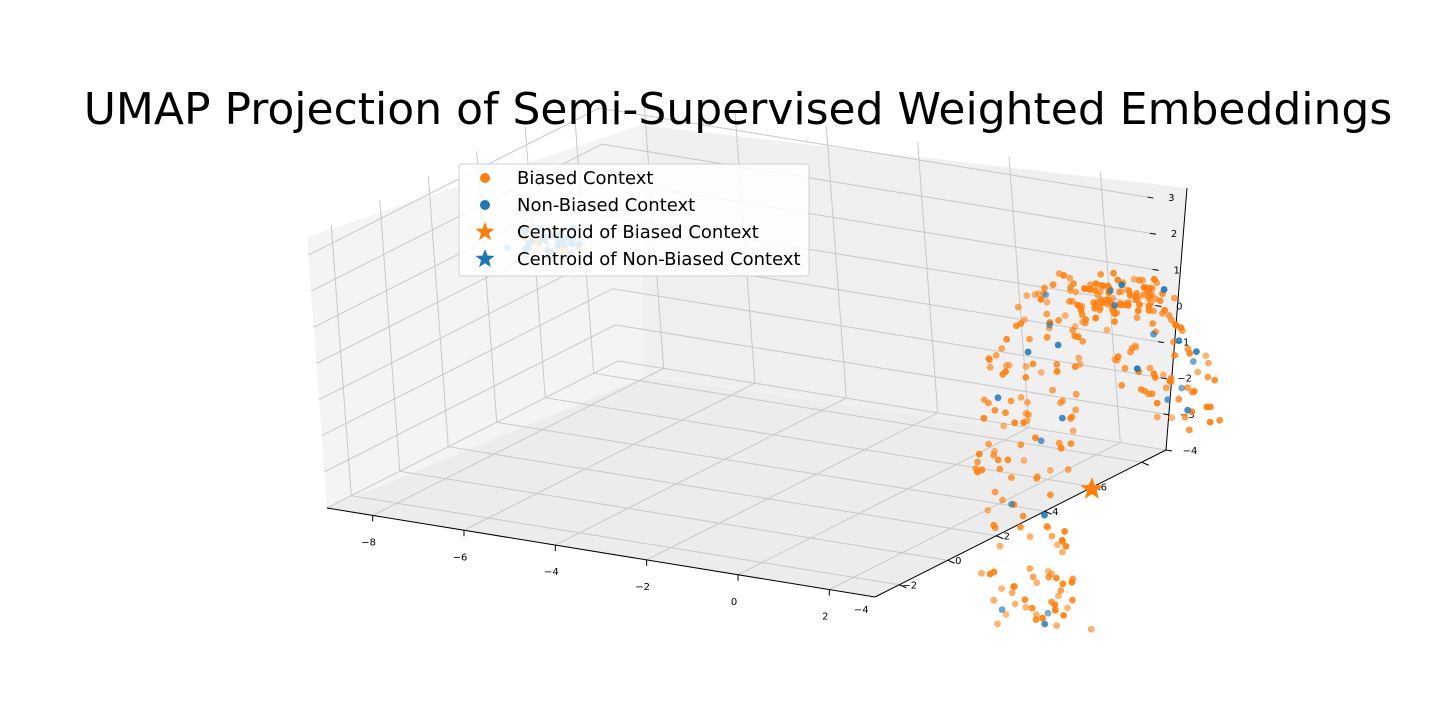  Describe the element at coordinates (1171, 198) in the screenshot. I see `z-tick-label: 3` at that location.